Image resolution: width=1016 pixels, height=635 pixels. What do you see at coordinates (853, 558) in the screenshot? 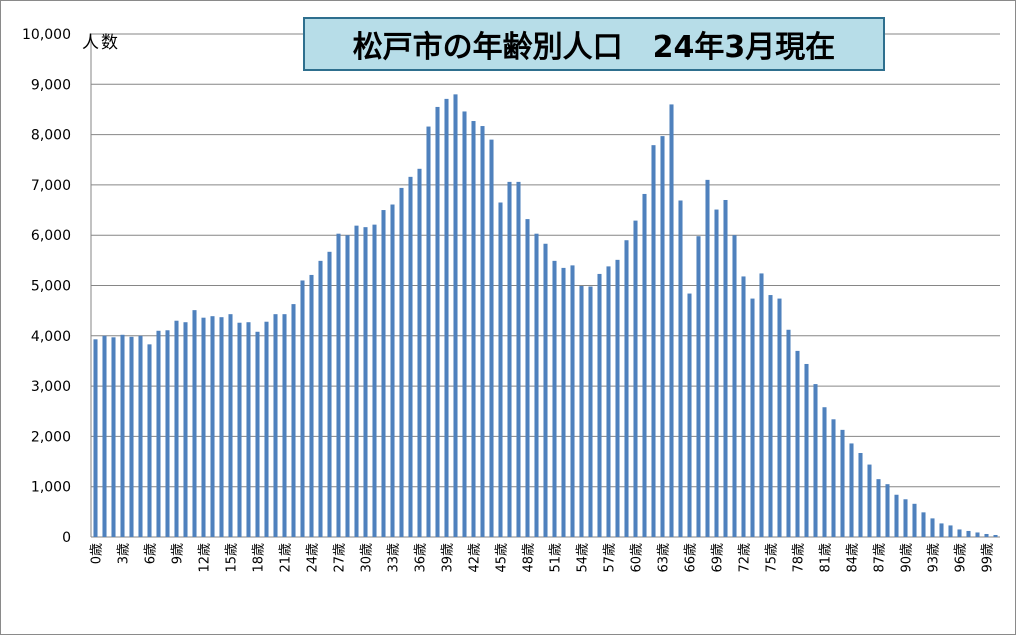
I see `x-tick-label: 84歳` at bounding box center [853, 558].